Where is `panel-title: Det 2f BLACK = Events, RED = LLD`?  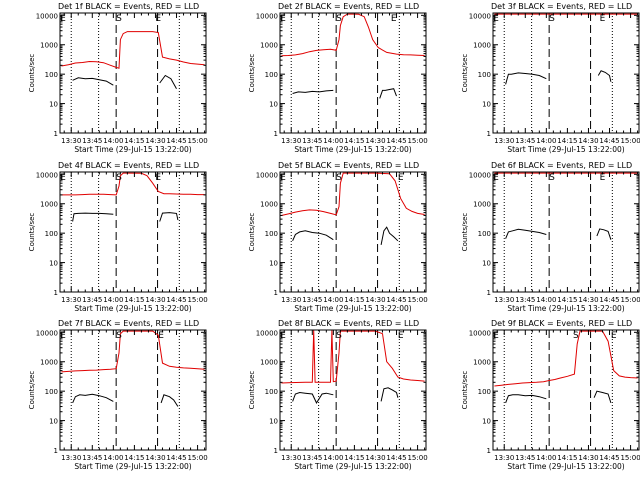
panel-title: Det 2f BLACK = Events, RED = LLD is located at coordinates (348, 6).